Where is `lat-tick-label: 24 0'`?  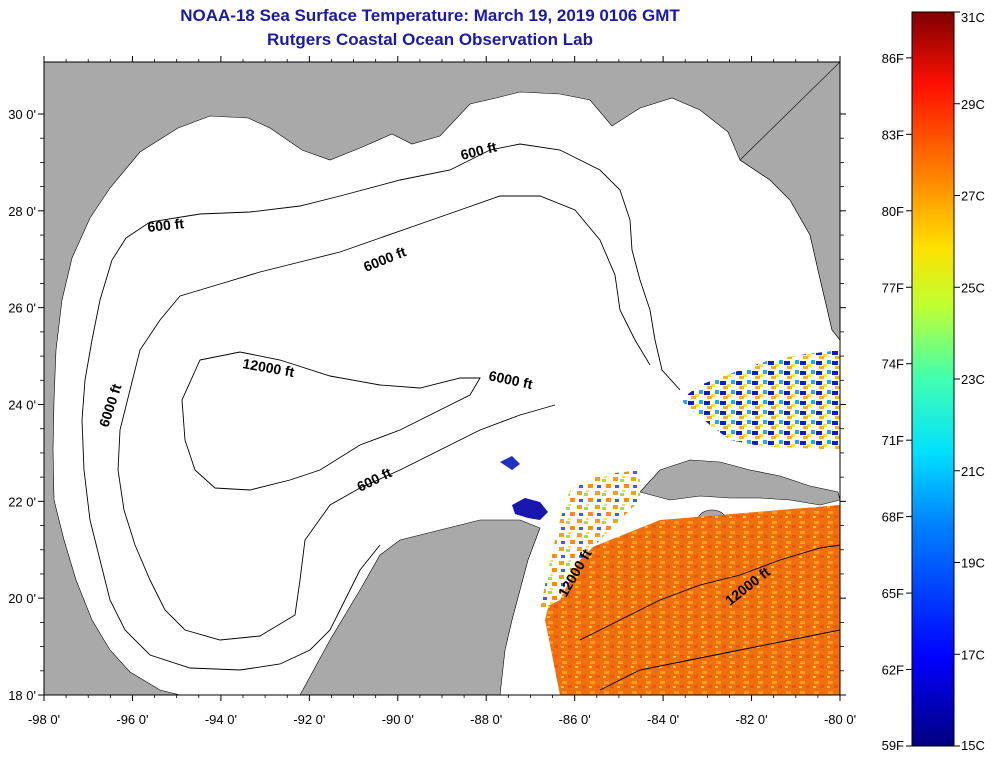 lat-tick-label: 24 0' is located at coordinates (22, 405).